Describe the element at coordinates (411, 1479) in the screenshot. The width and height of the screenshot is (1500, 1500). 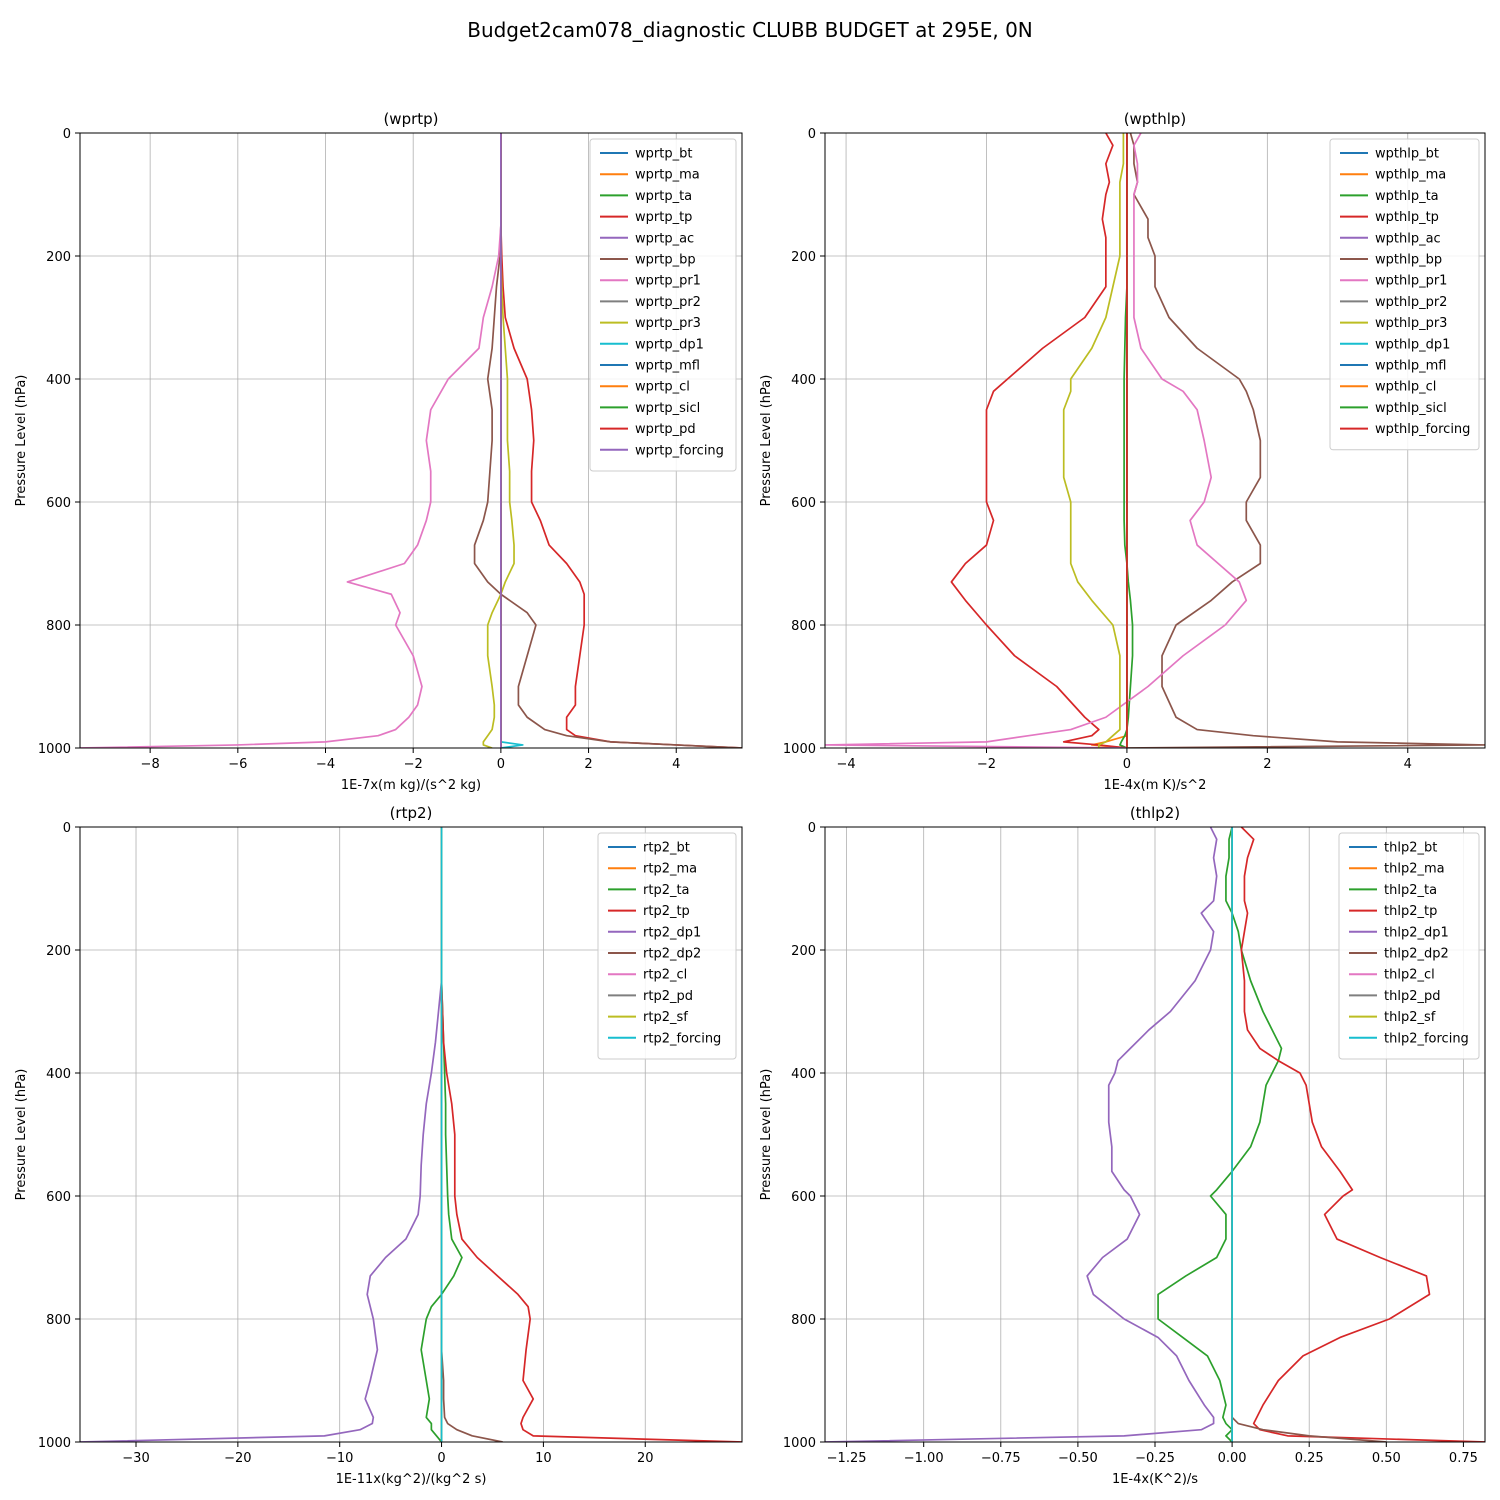
I see `x-axis-label: 1E-11x(kg^2)/(kg^2 s)` at that location.